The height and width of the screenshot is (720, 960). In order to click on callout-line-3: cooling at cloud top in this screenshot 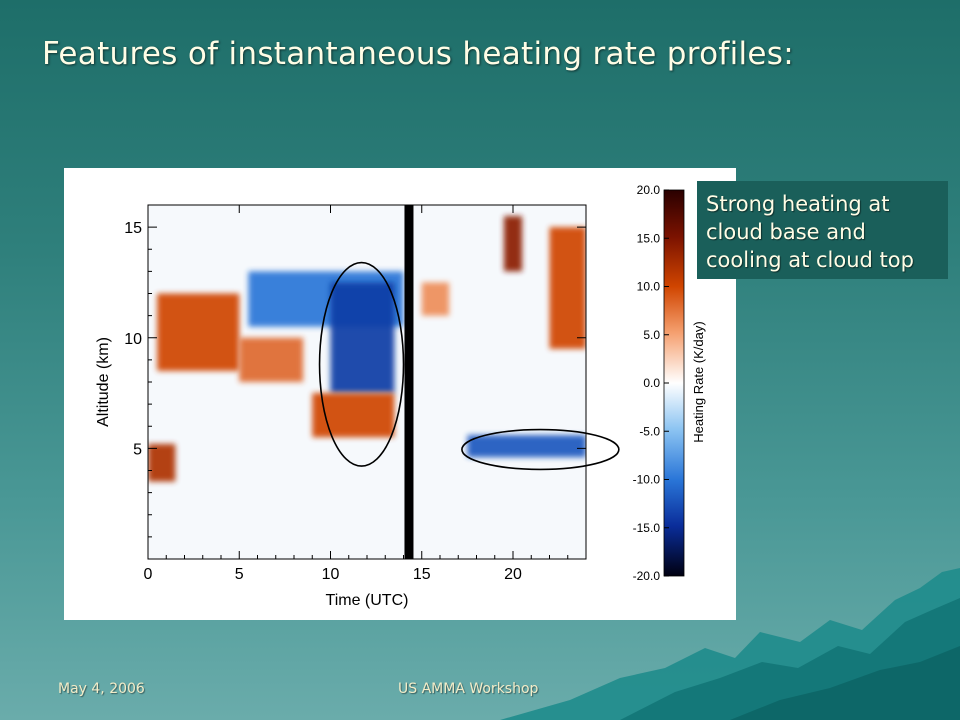, I will do `click(810, 260)`.